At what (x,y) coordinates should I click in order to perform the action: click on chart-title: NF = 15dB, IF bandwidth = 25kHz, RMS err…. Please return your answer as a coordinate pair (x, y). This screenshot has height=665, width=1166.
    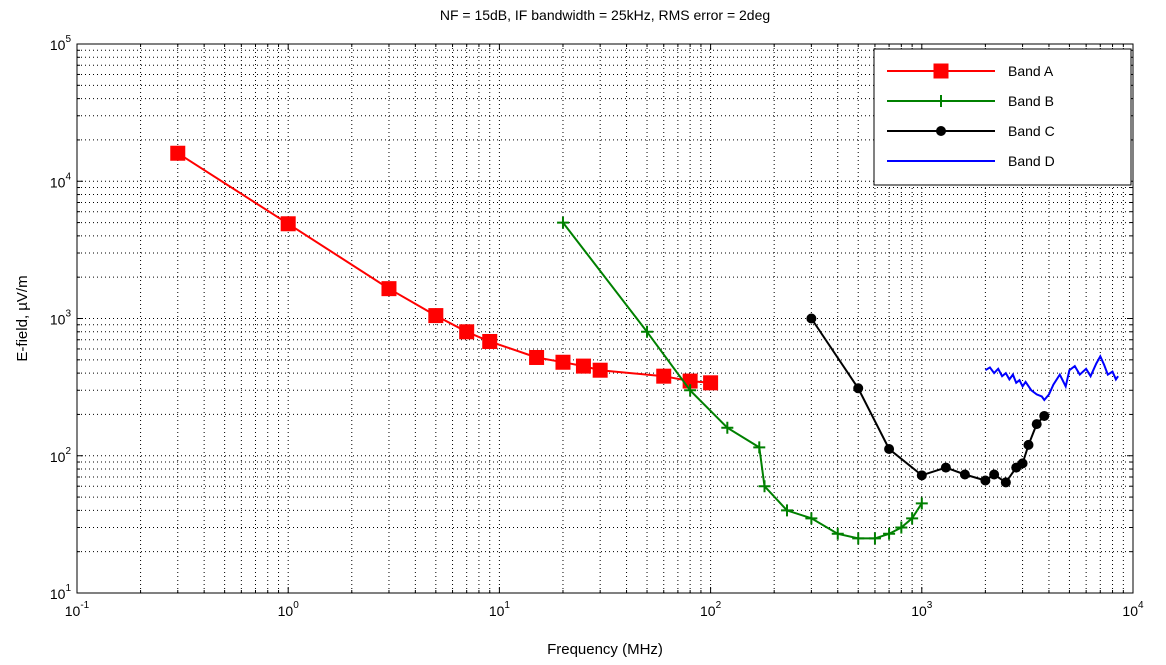
    Looking at the image, I should click on (605, 15).